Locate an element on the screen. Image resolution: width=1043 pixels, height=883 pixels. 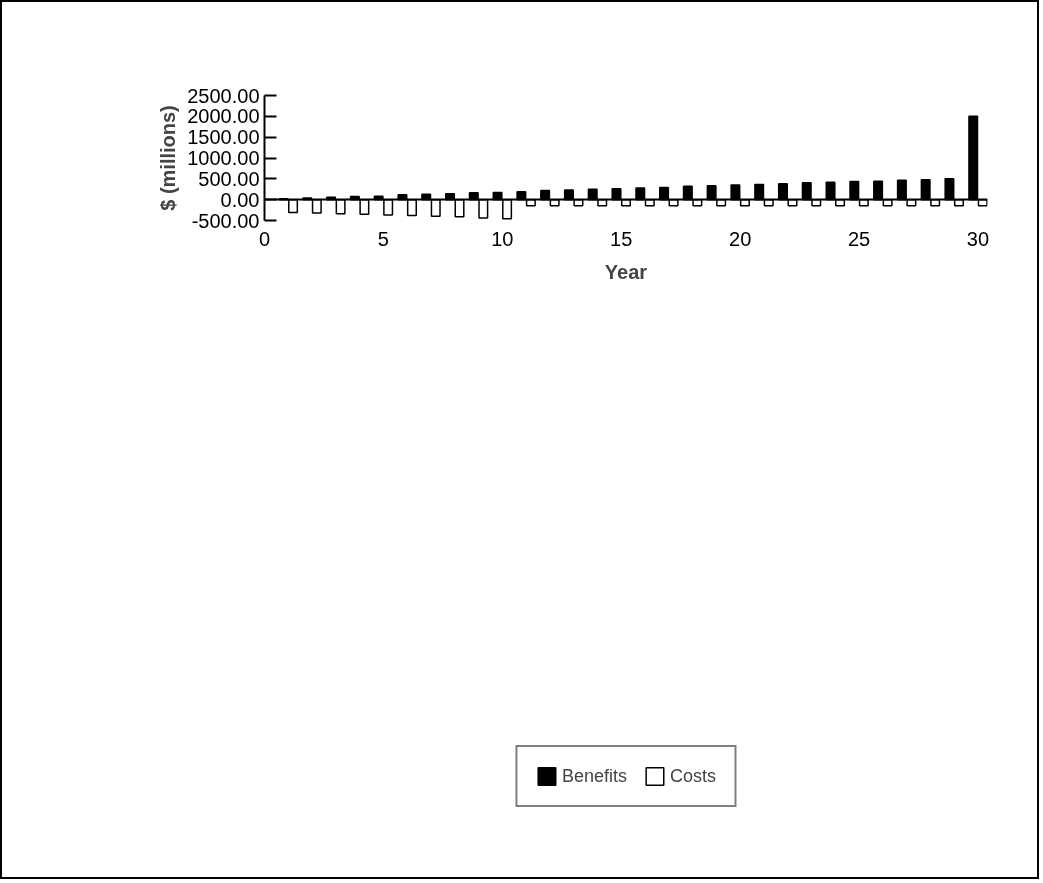
x-tick-label: 0 is located at coordinates (264, 238).